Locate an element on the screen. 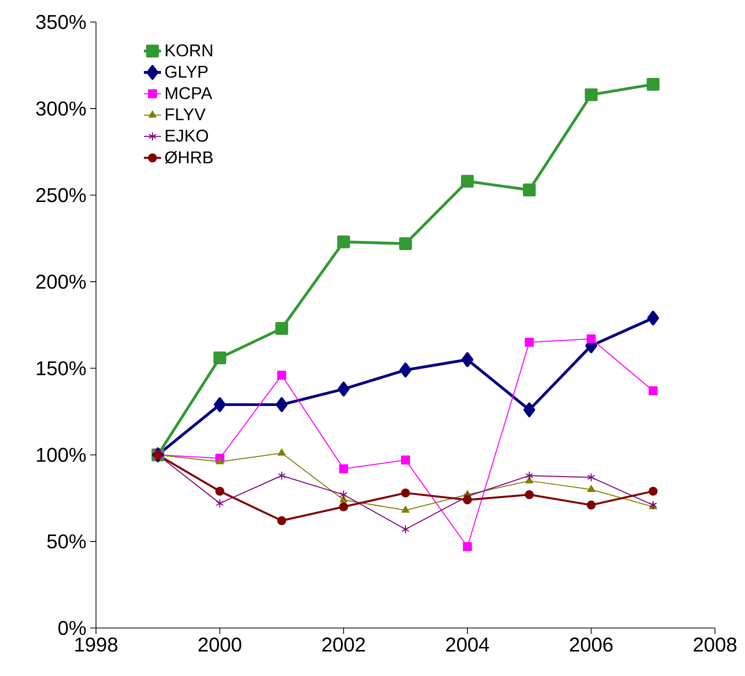  x-tick-label: 2008 is located at coordinates (715, 645).